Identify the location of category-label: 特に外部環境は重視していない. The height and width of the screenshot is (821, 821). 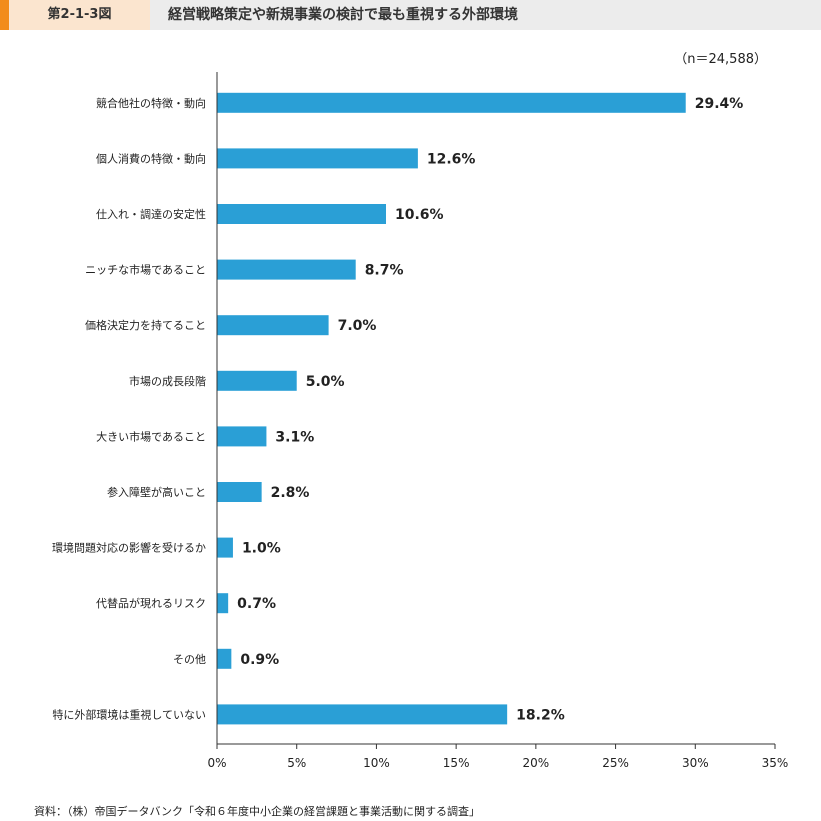
(129, 714).